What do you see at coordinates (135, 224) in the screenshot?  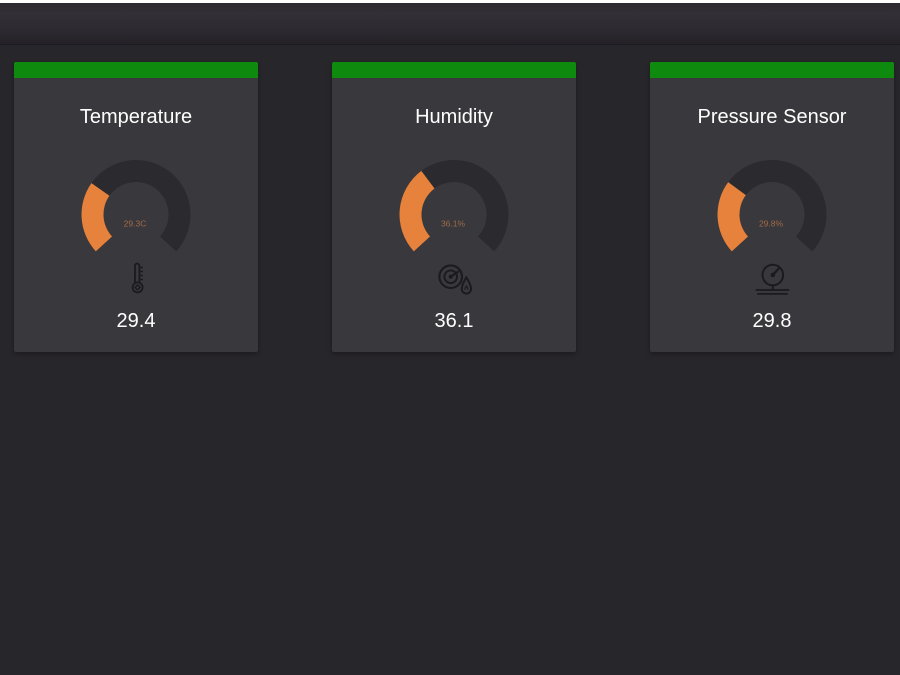 I see `svg-text: 29.3C` at bounding box center [135, 224].